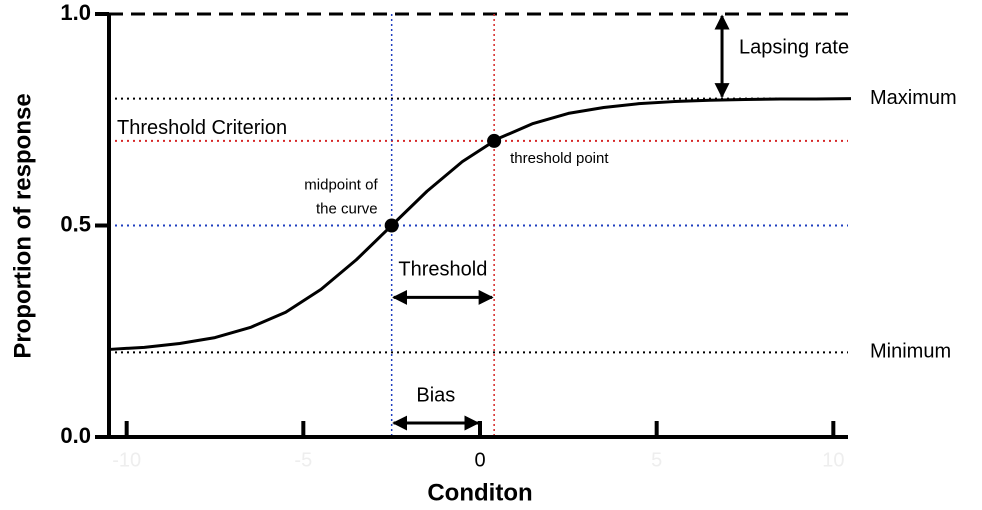 This screenshot has width=982, height=510. I want to click on y-tick-label: 1.0, so click(75, 12).